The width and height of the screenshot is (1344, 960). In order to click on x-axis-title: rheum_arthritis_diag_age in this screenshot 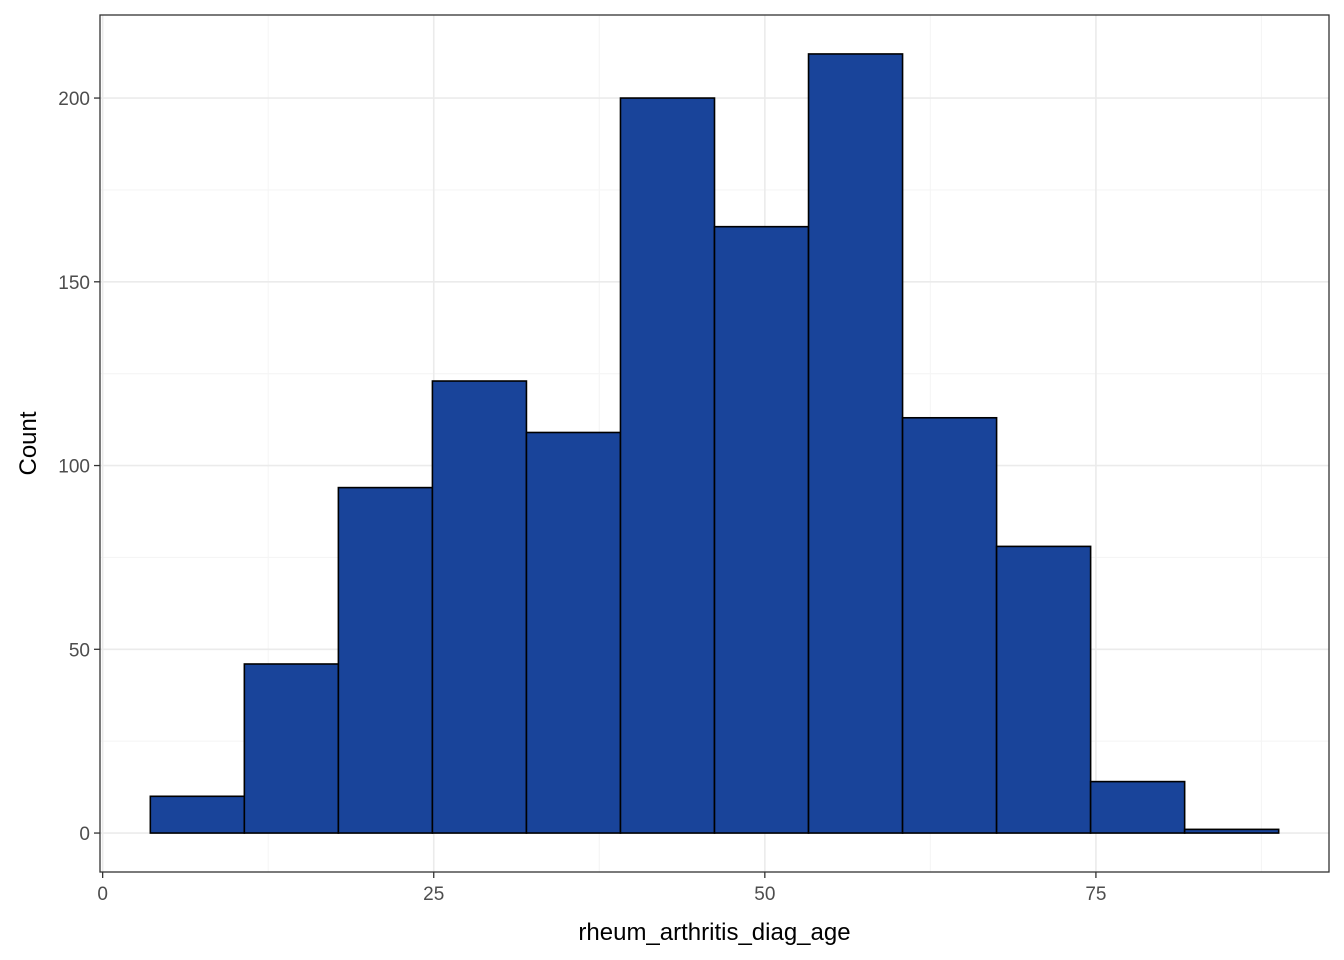, I will do `click(714, 932)`.